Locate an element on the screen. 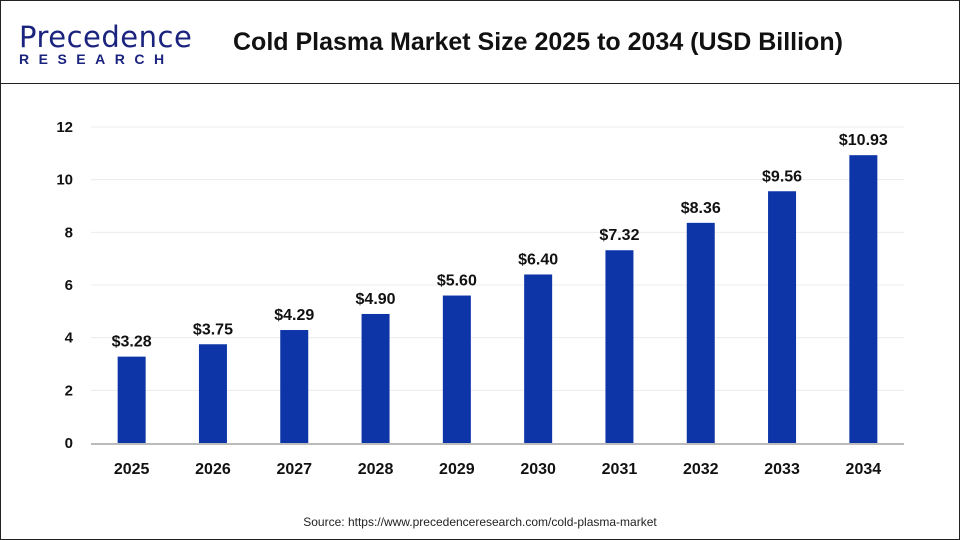 The width and height of the screenshot is (960, 540). y-tick-label: 8 is located at coordinates (69, 232).